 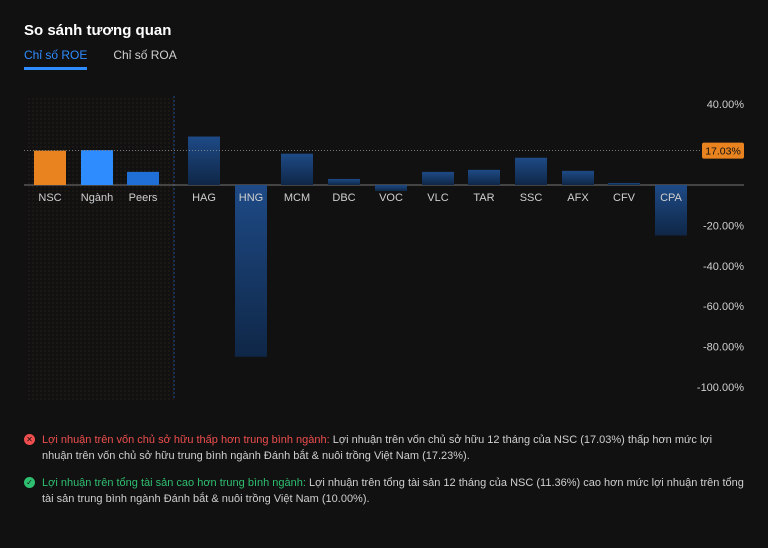 What do you see at coordinates (671, 210) in the screenshot?
I see `bar-cpa` at bounding box center [671, 210].